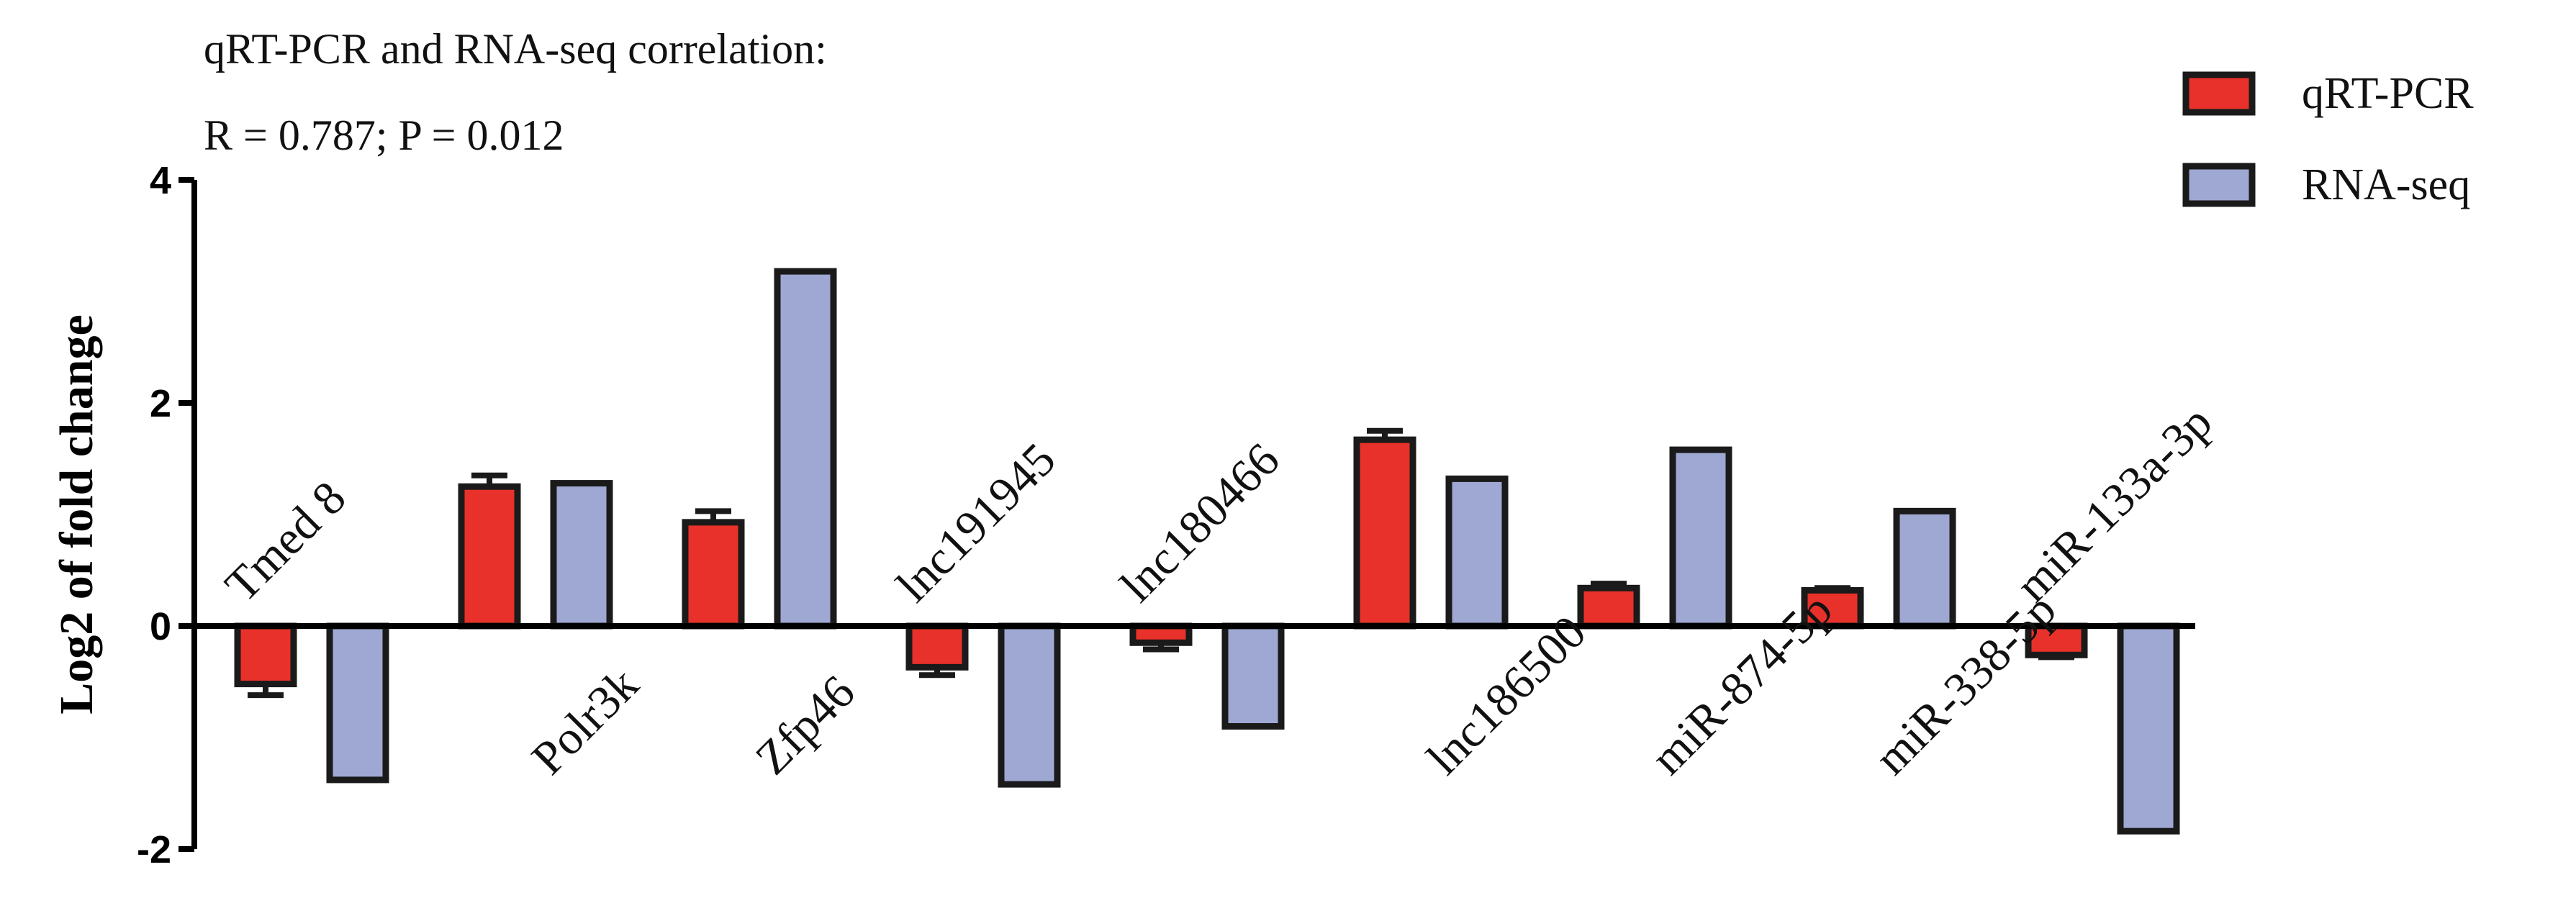  Describe the element at coordinates (805, 725) in the screenshot. I see `category-label: Zfp46` at that location.